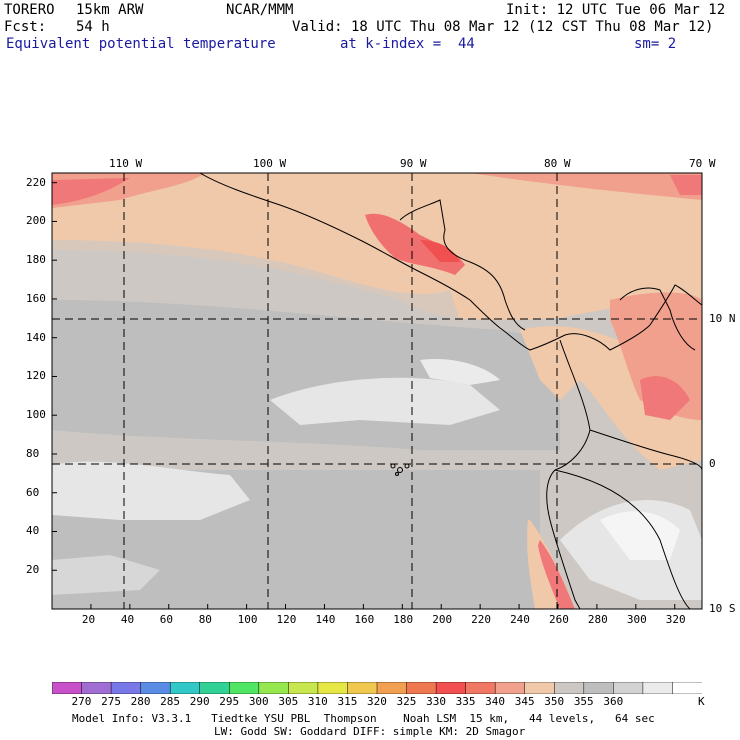 The height and width of the screenshot is (740, 740). What do you see at coordinates (712, 463) in the screenshot?
I see `lat-label-0: 0` at bounding box center [712, 463].